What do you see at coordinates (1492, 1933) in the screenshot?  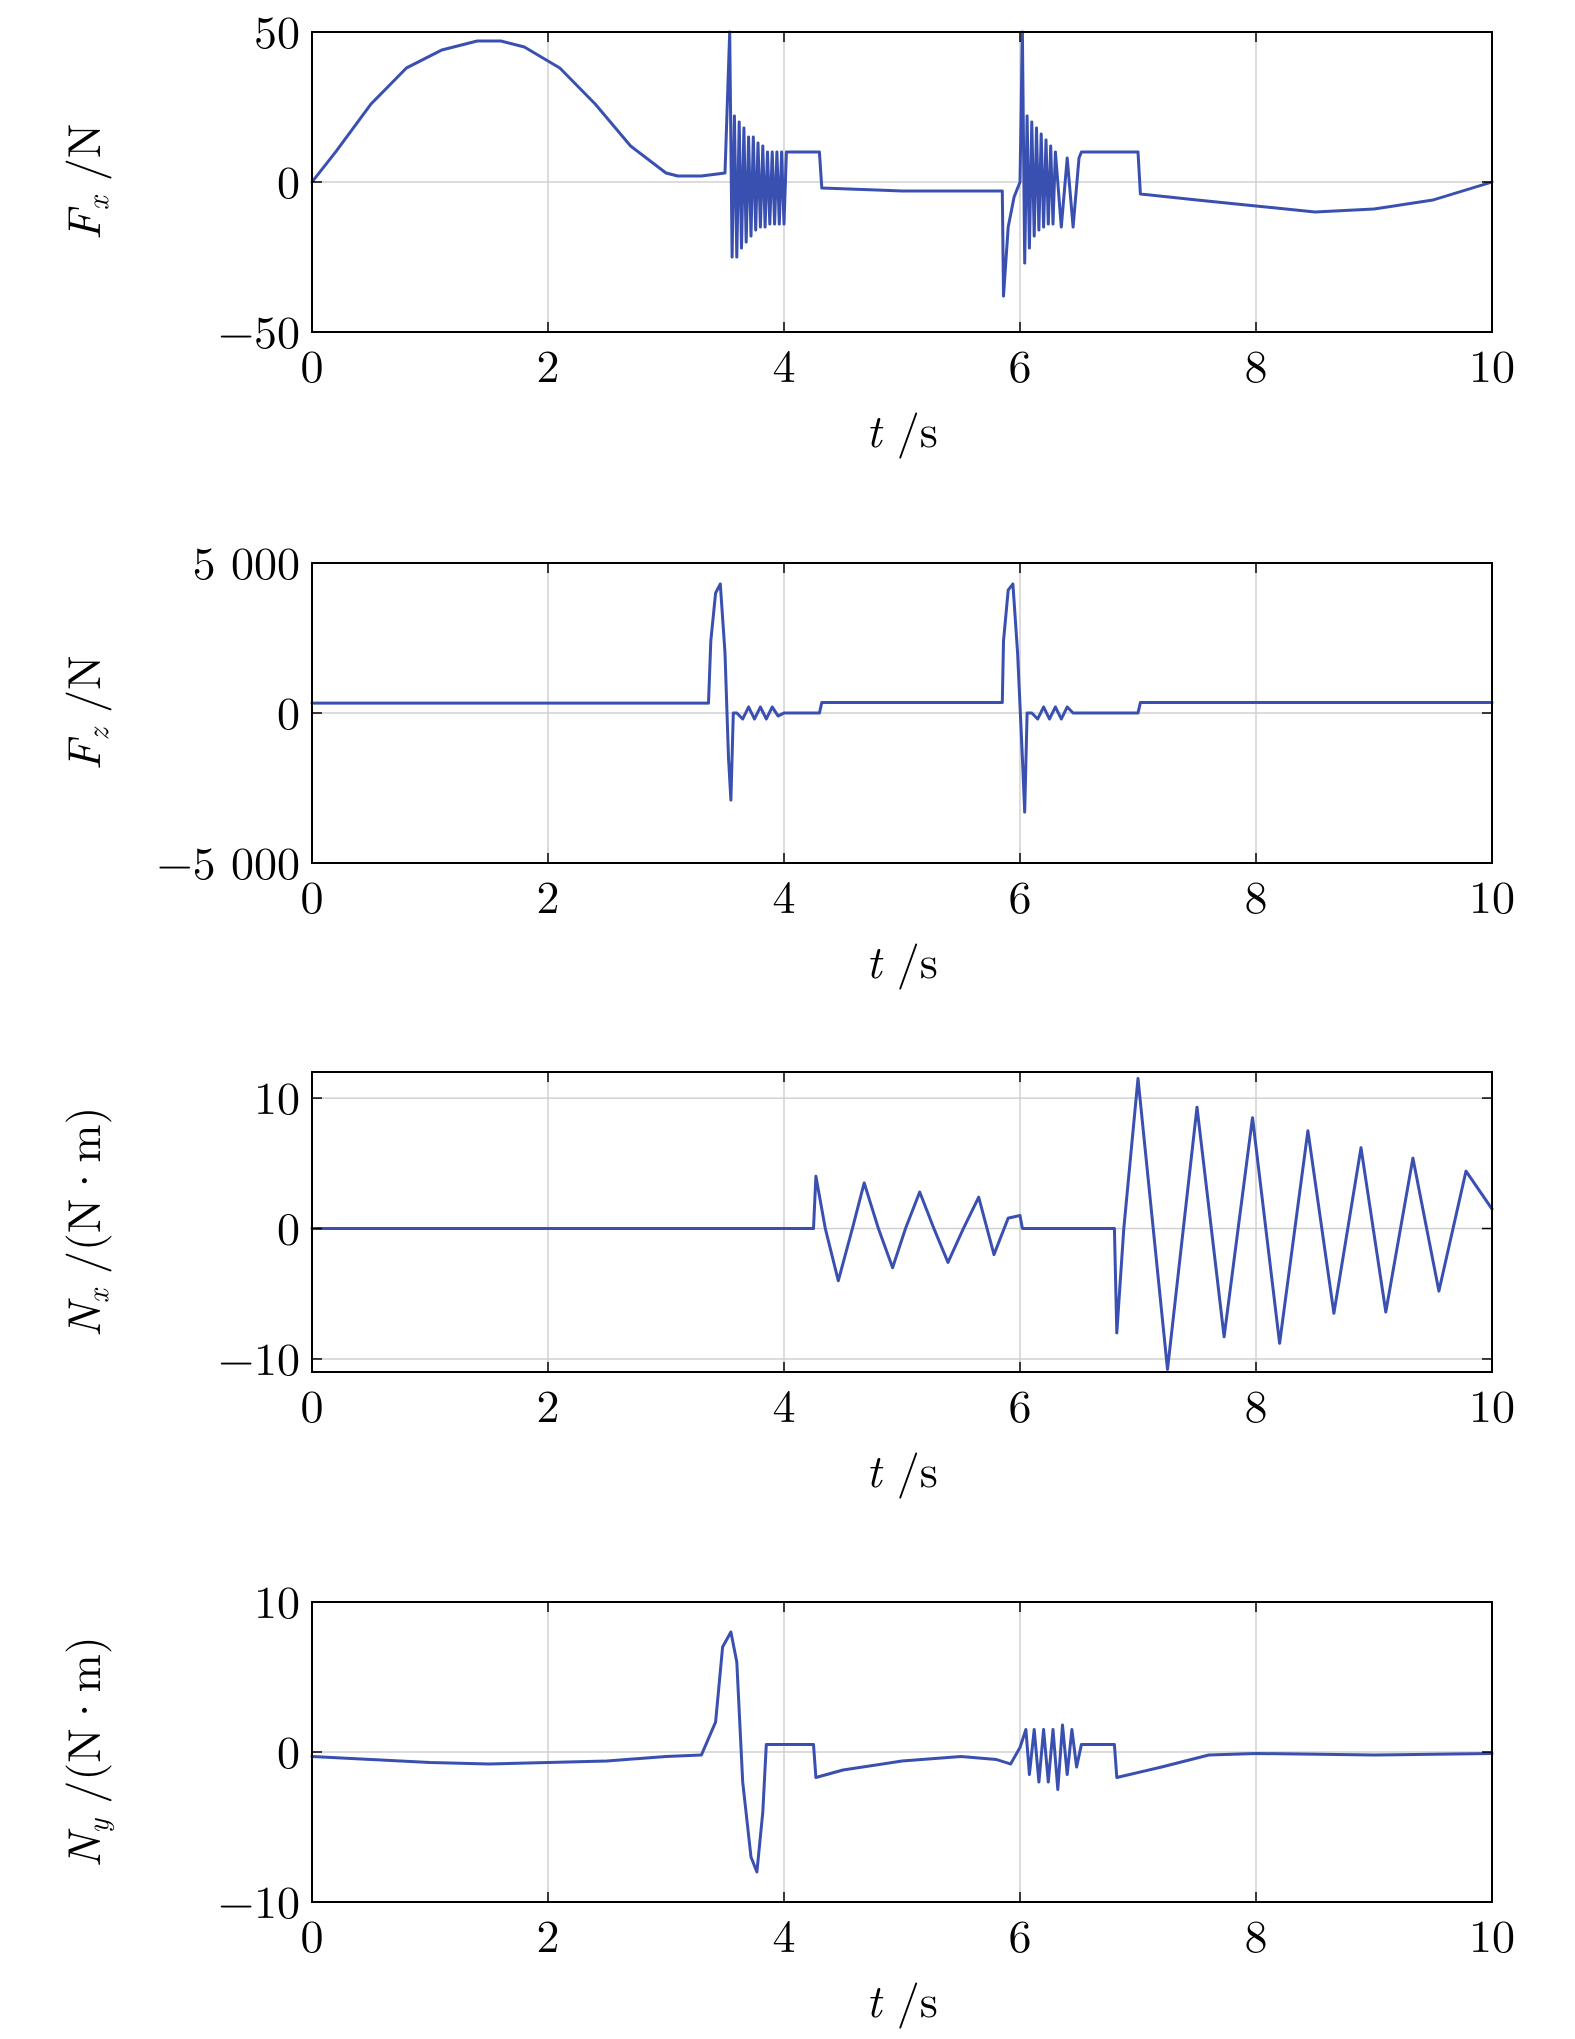 I see `chart-ny-xtick-label-5: 10` at bounding box center [1492, 1933].